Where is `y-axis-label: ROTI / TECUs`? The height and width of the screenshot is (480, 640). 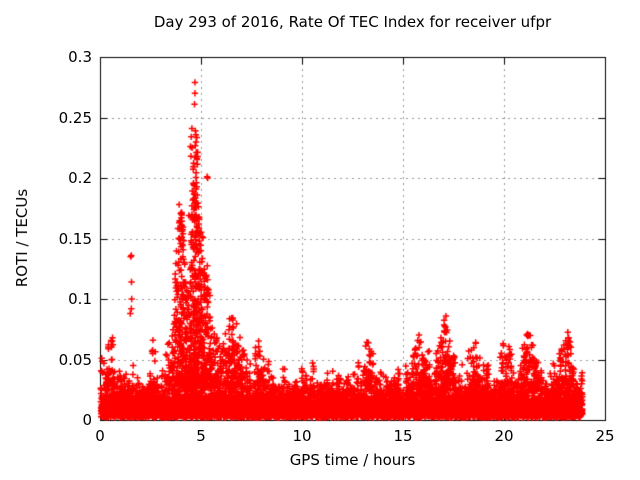 y-axis-label: ROTI / TECUs is located at coordinates (22, 238).